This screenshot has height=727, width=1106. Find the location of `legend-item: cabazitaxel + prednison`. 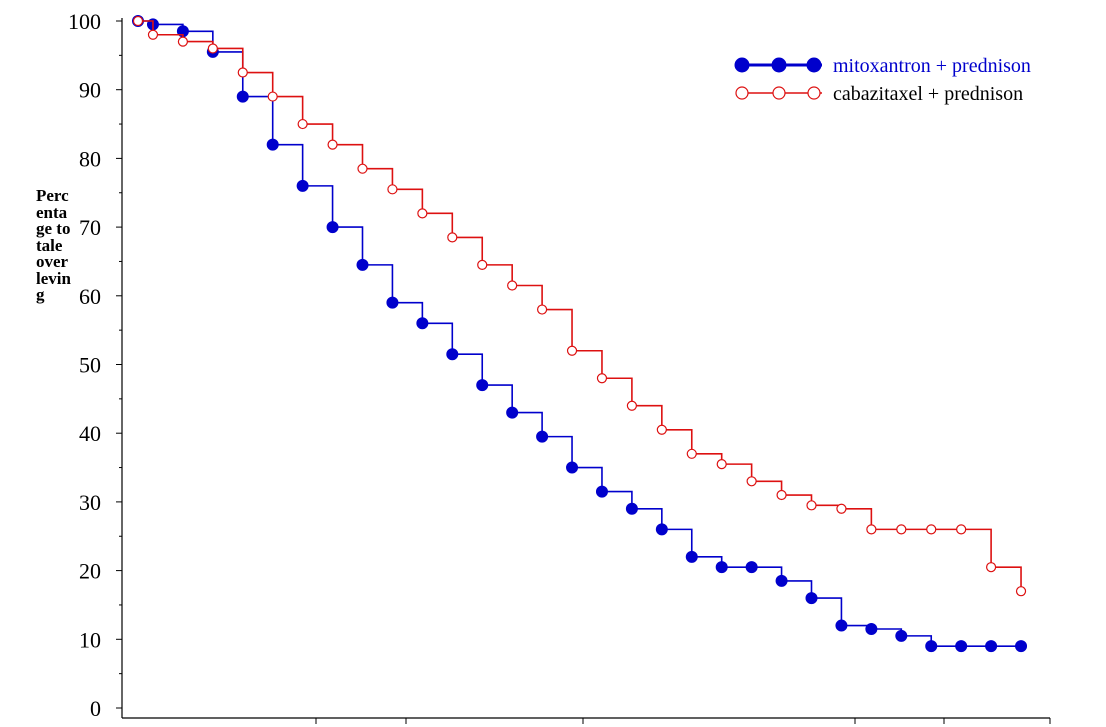

legend-item: cabazitaxel + prednison is located at coordinates (879, 94).